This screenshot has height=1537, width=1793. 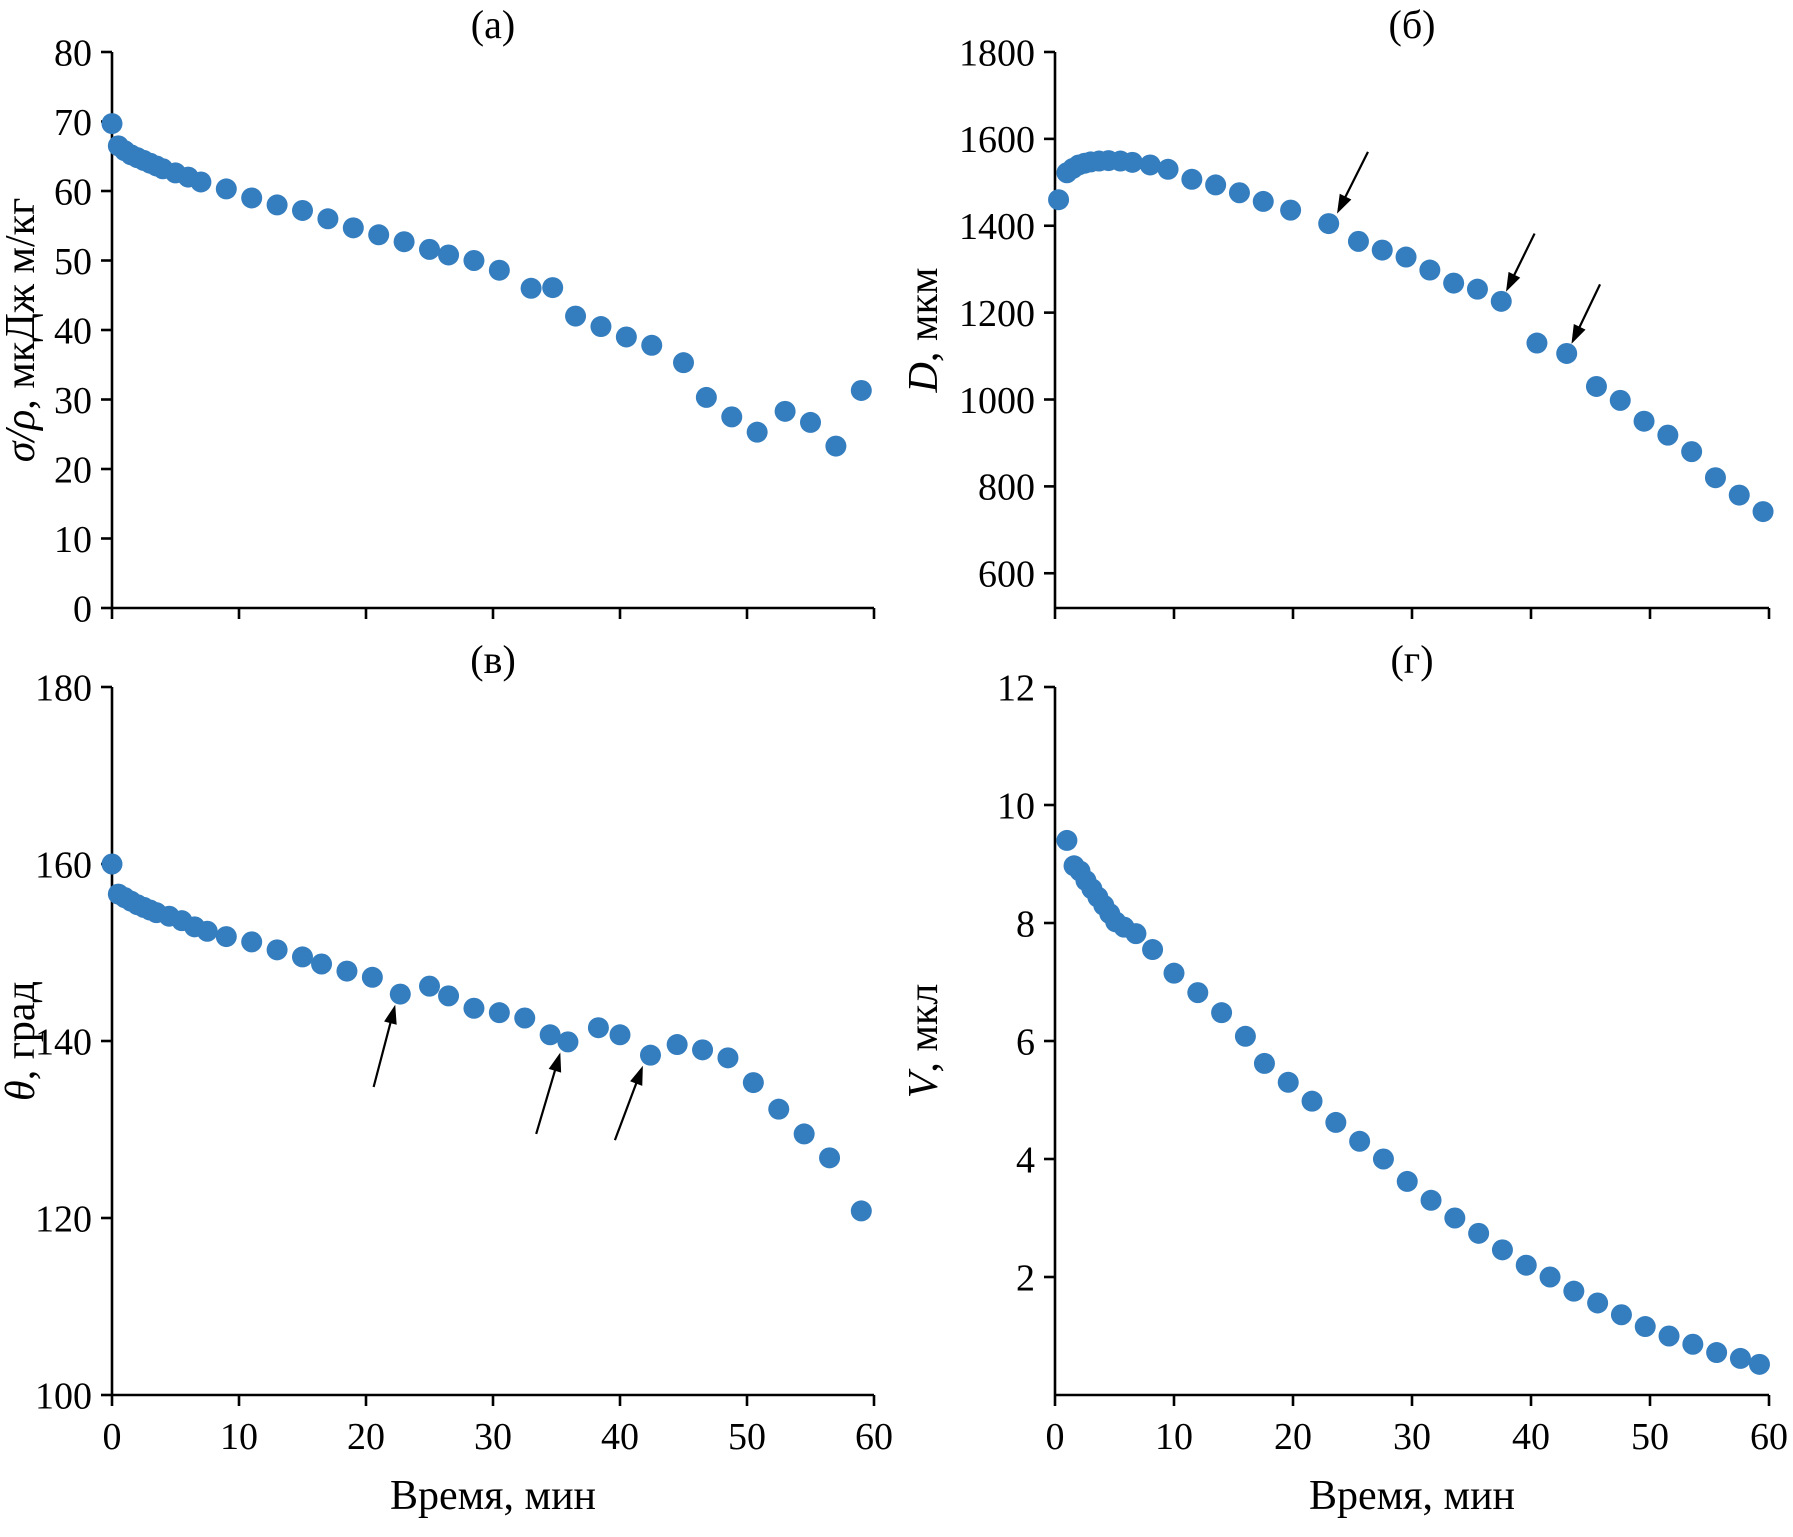 What do you see at coordinates (1411, 661) in the screenshot?
I see `panel-title: (г)` at bounding box center [1411, 661].